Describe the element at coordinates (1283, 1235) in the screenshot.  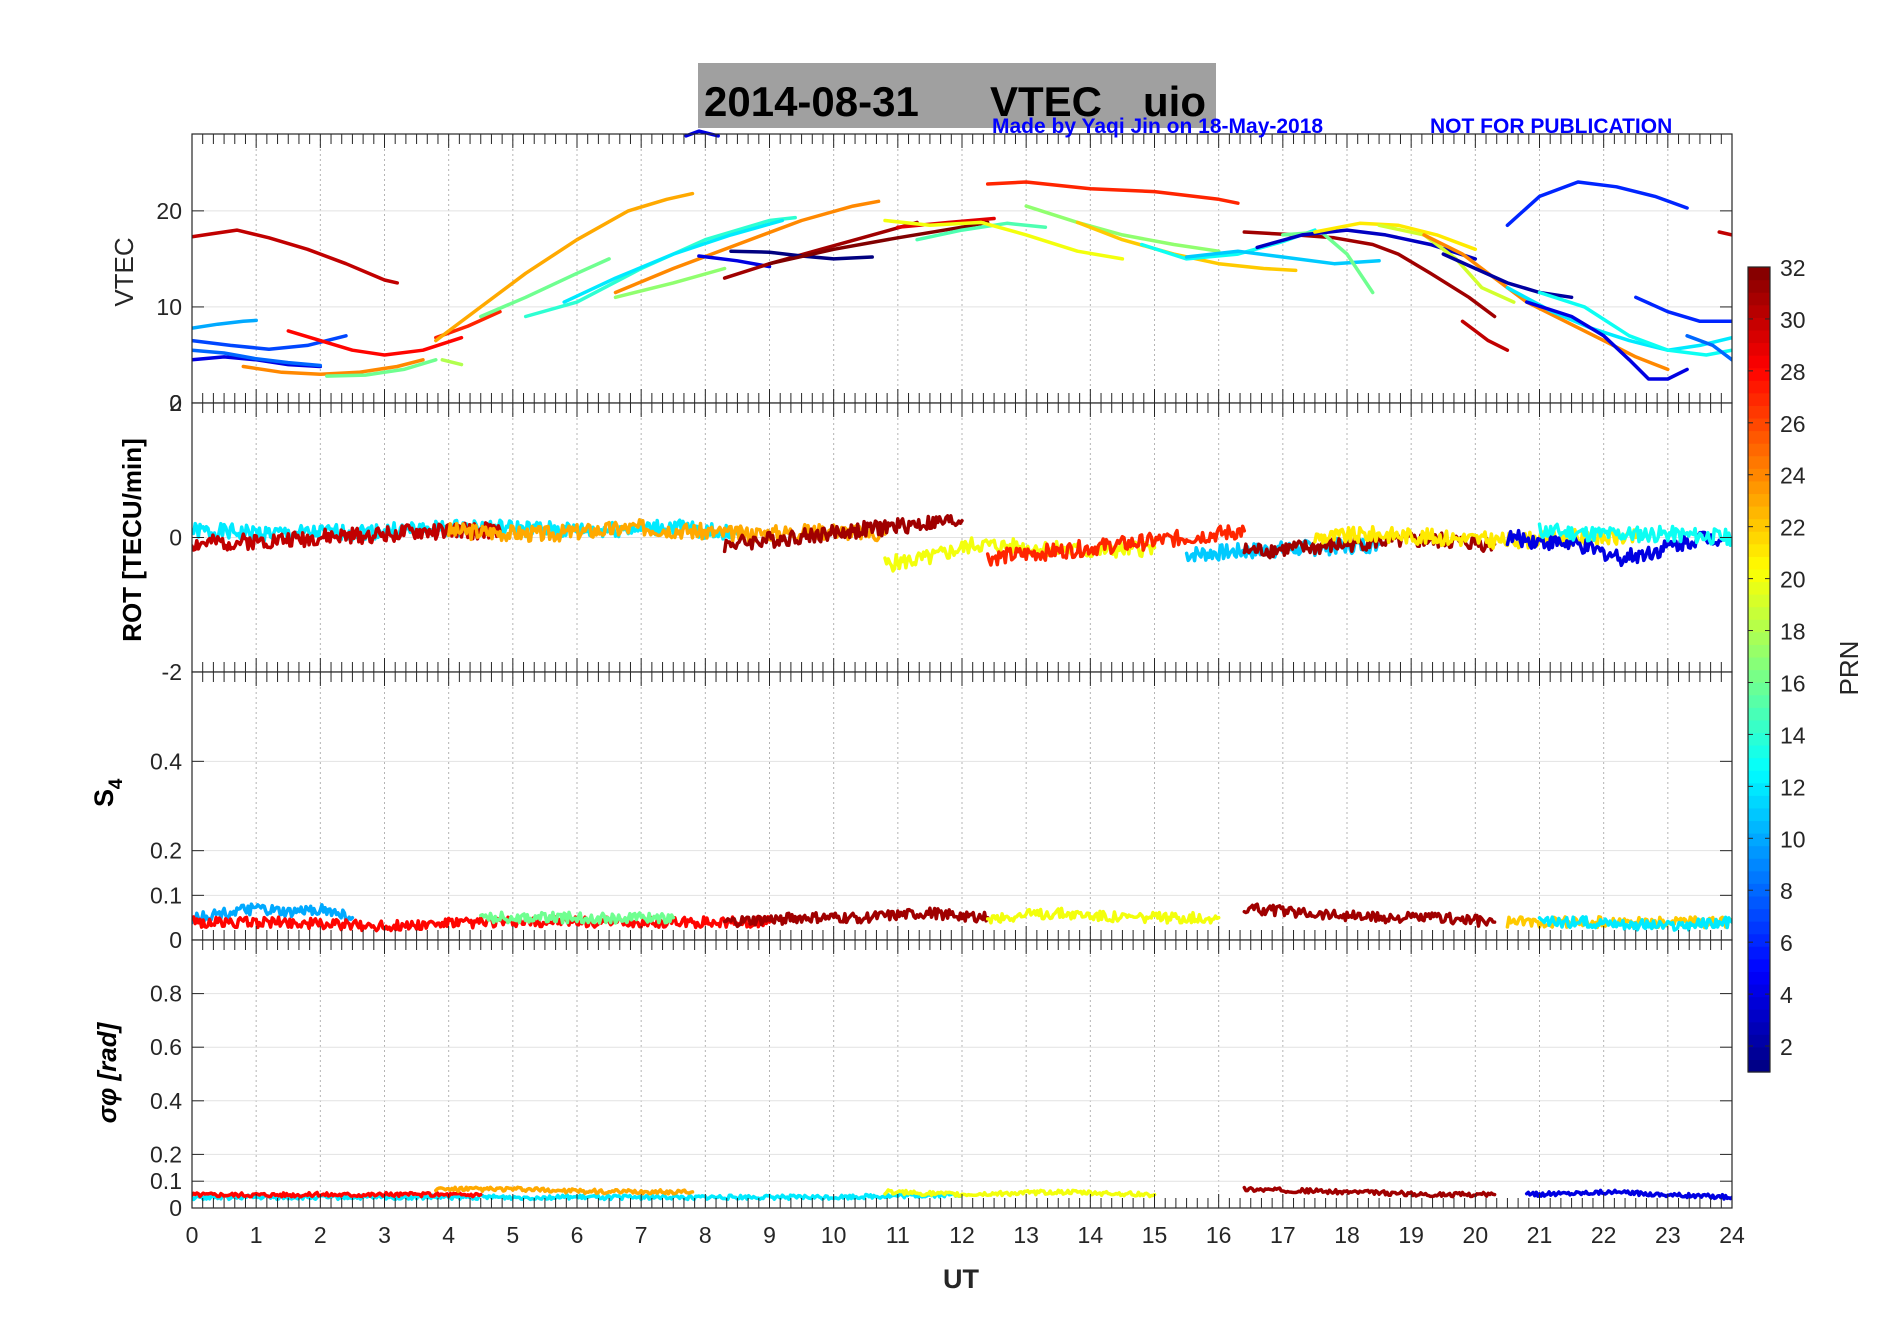
I see `x-tick-label: 17` at that location.